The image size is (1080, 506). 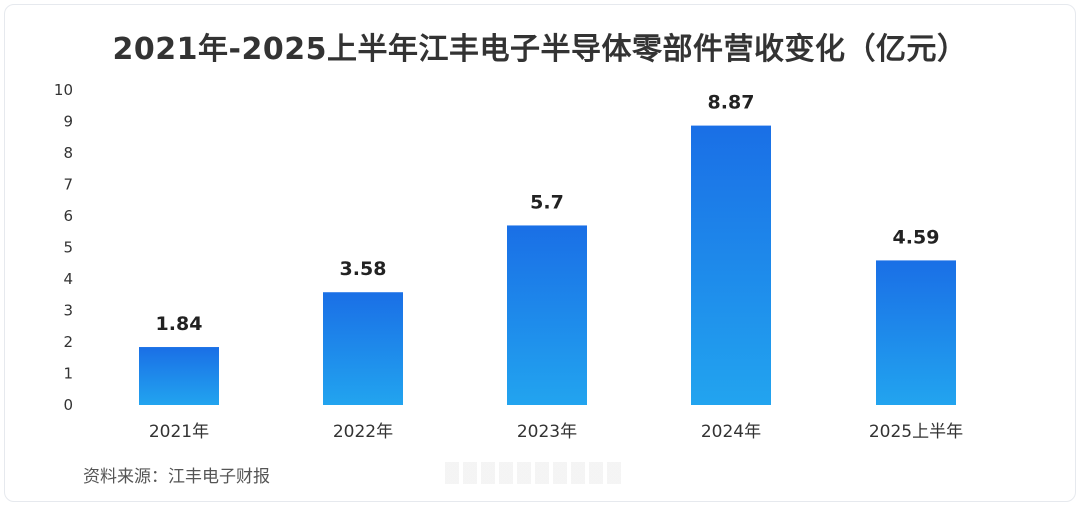 What do you see at coordinates (68, 153) in the screenshot?
I see `y-tick-label: 8` at bounding box center [68, 153].